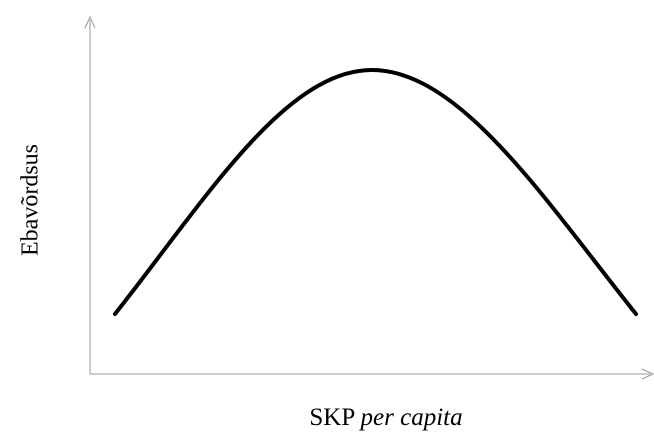  Describe the element at coordinates (647, 374) in the screenshot. I see `x-axis-arrow` at that location.